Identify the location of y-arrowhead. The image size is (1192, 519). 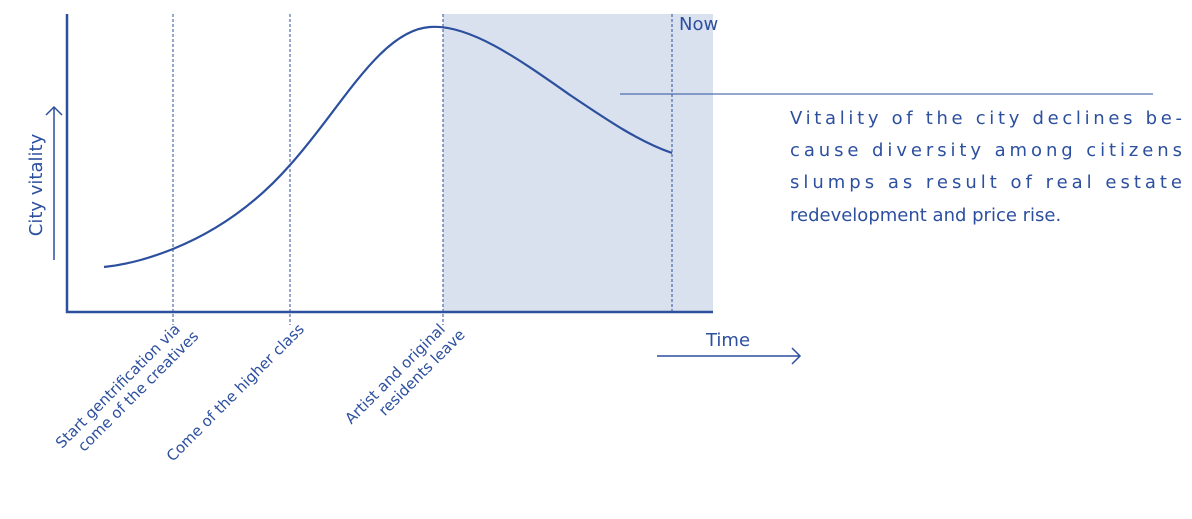
(54, 110).